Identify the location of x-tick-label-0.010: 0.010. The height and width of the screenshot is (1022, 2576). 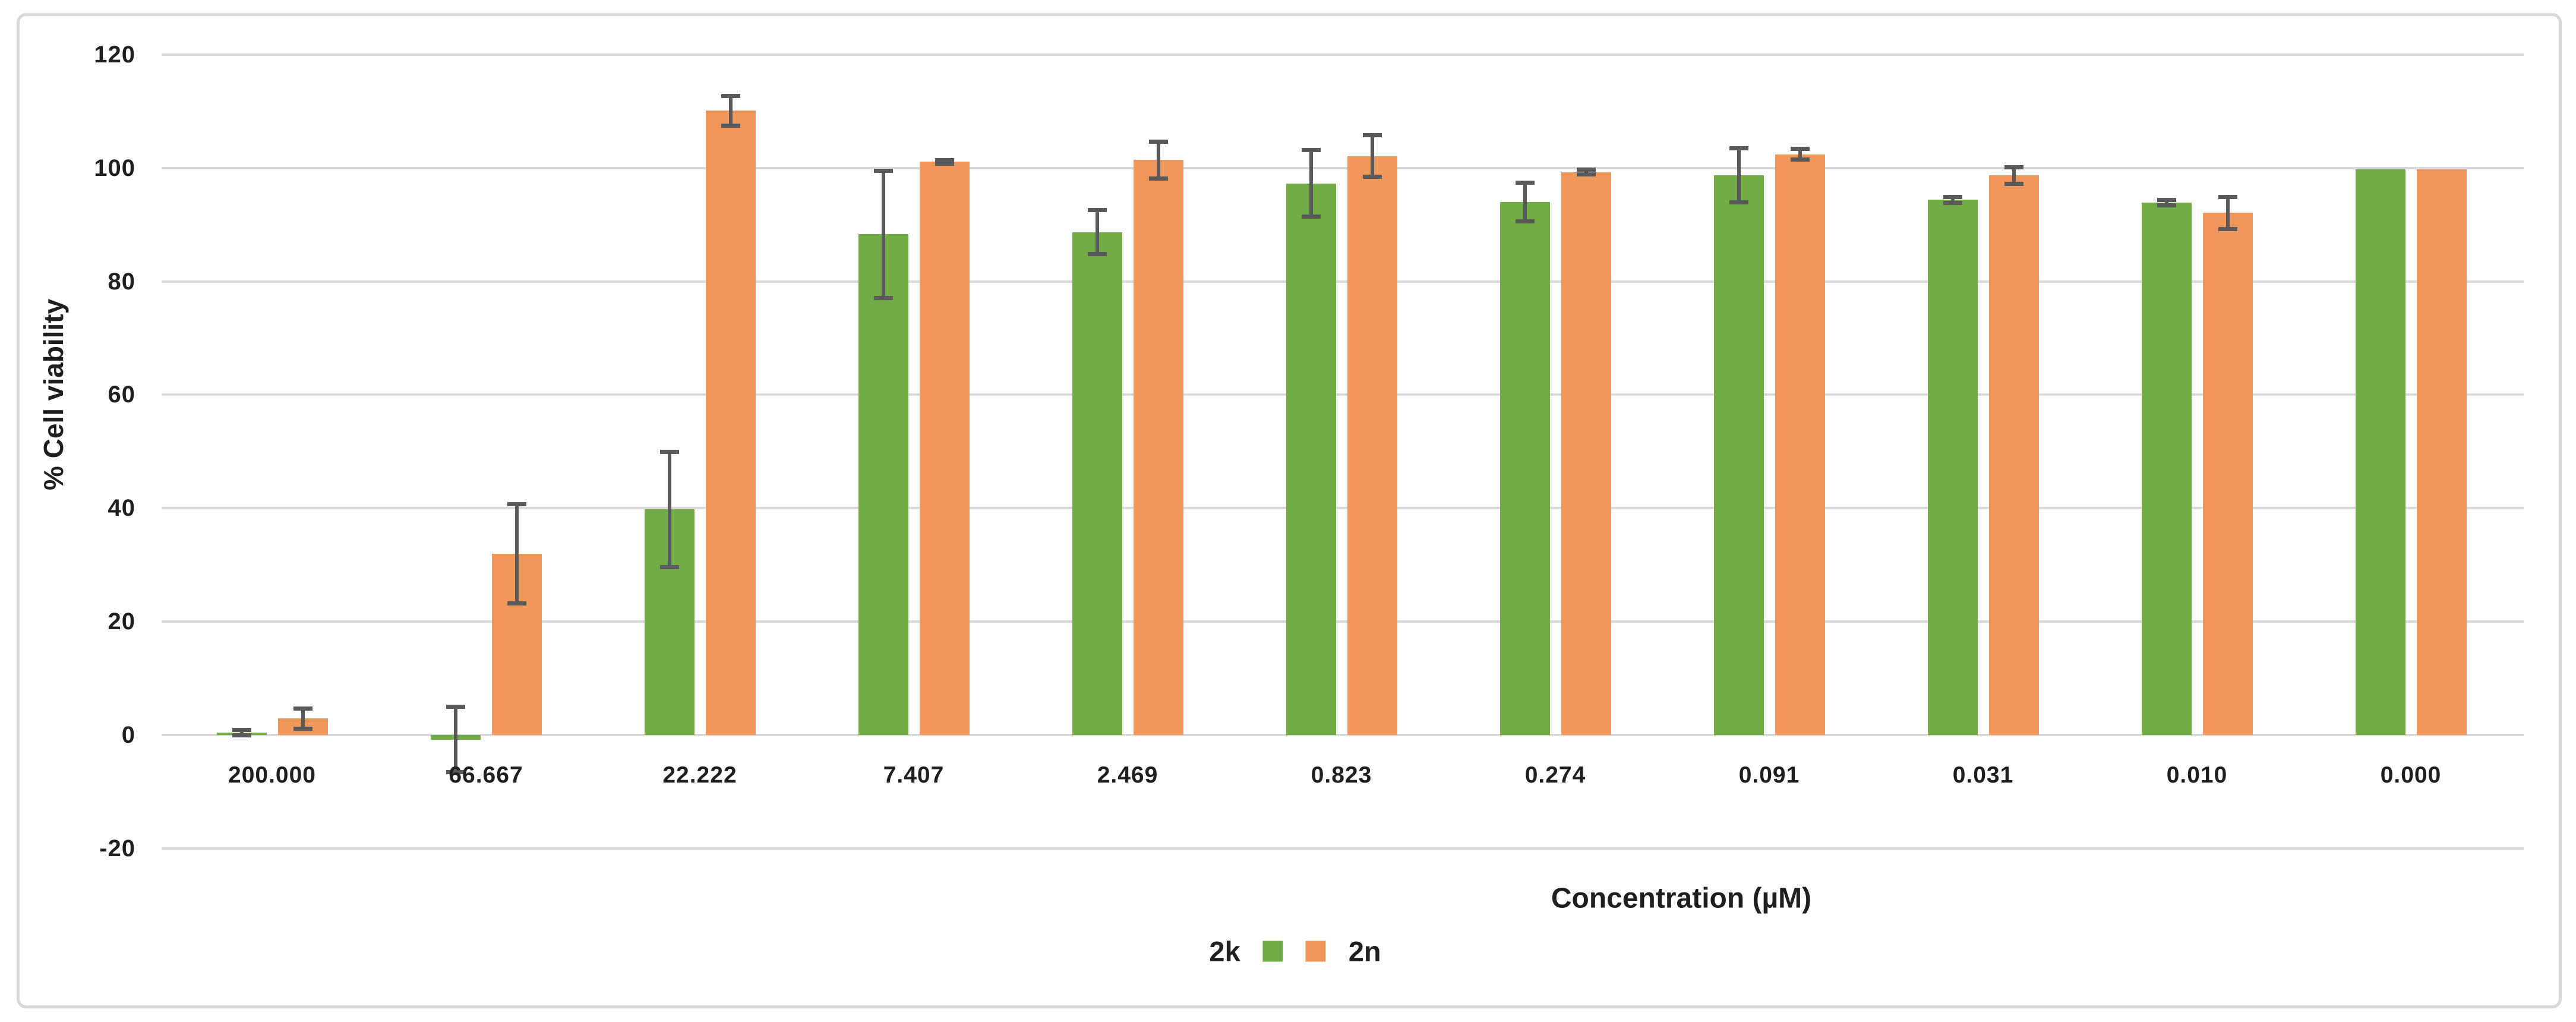
(2197, 775).